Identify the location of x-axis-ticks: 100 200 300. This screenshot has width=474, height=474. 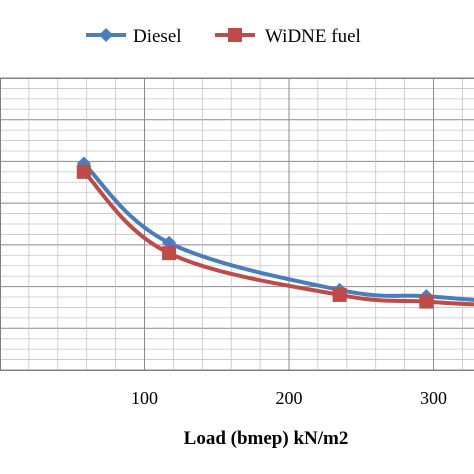
(289, 398).